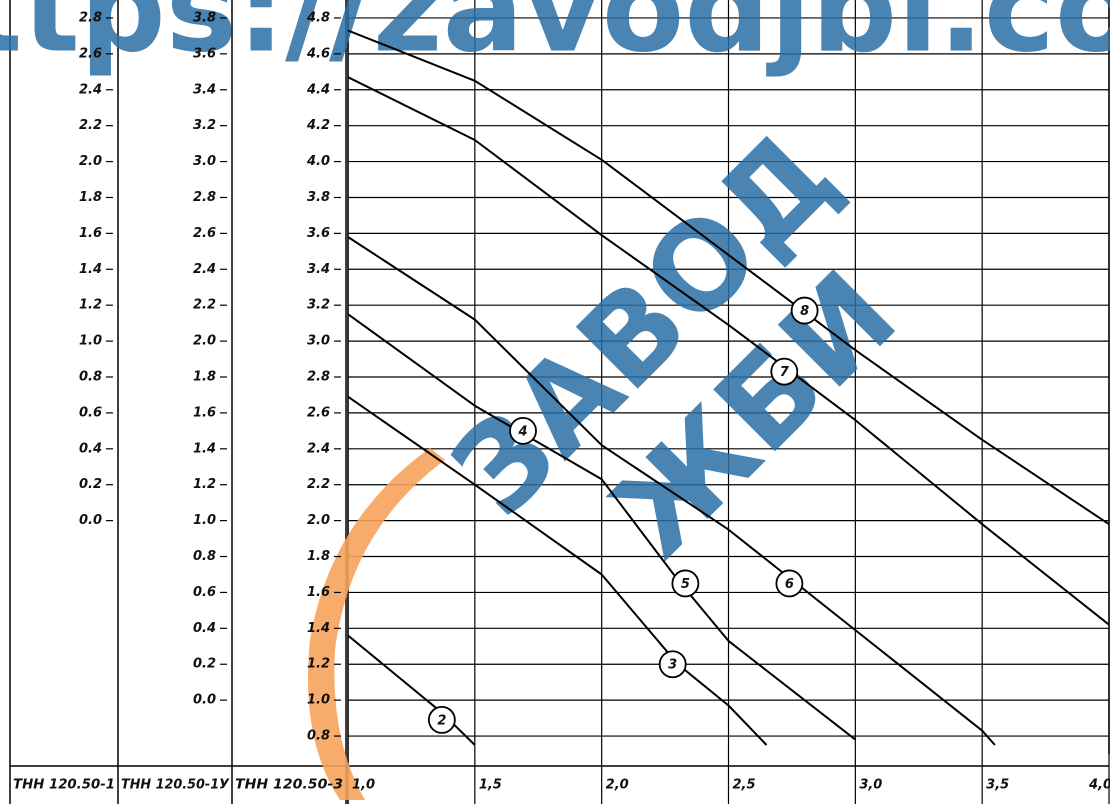  What do you see at coordinates (175, 785) in the screenshot?
I see `axis-title: ТНН 120.50-1У` at bounding box center [175, 785].